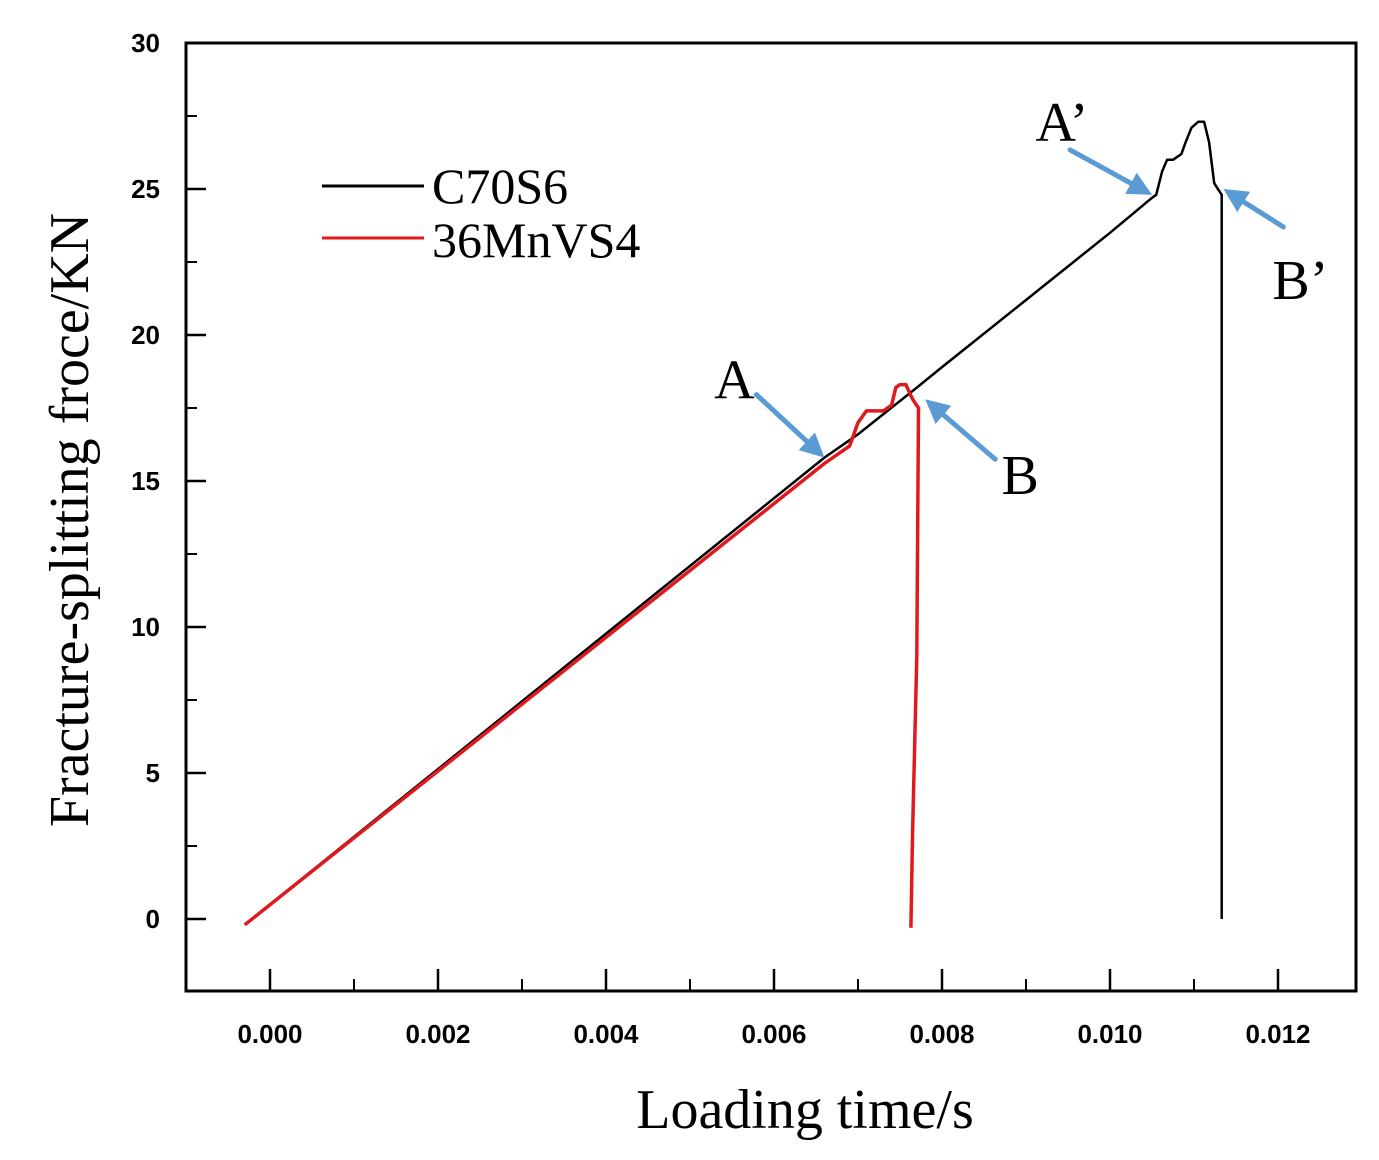 The image size is (1379, 1160). Describe the element at coordinates (1300, 281) in the screenshot. I see `annotation-label: B’` at that location.